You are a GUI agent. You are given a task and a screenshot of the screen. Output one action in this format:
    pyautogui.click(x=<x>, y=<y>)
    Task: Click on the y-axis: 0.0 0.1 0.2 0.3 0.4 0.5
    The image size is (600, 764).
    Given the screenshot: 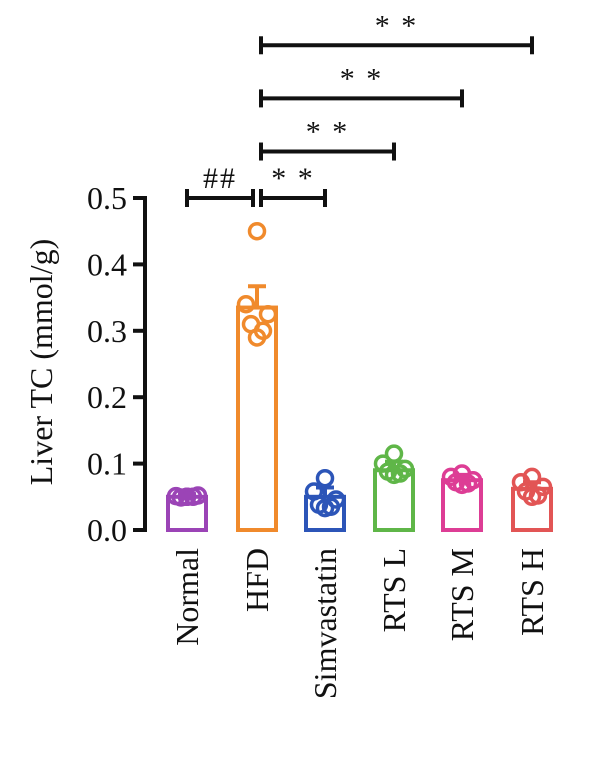 What is the action you would take?
    pyautogui.click(x=117, y=364)
    